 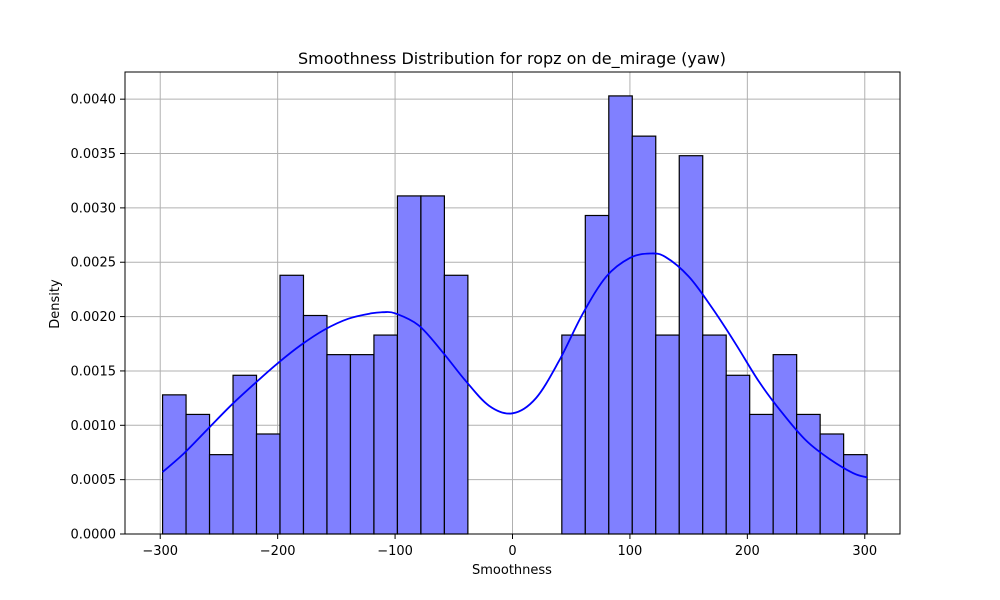 What do you see at coordinates (94, 263) in the screenshot?
I see `y-tick-label: 0.0025` at bounding box center [94, 263].